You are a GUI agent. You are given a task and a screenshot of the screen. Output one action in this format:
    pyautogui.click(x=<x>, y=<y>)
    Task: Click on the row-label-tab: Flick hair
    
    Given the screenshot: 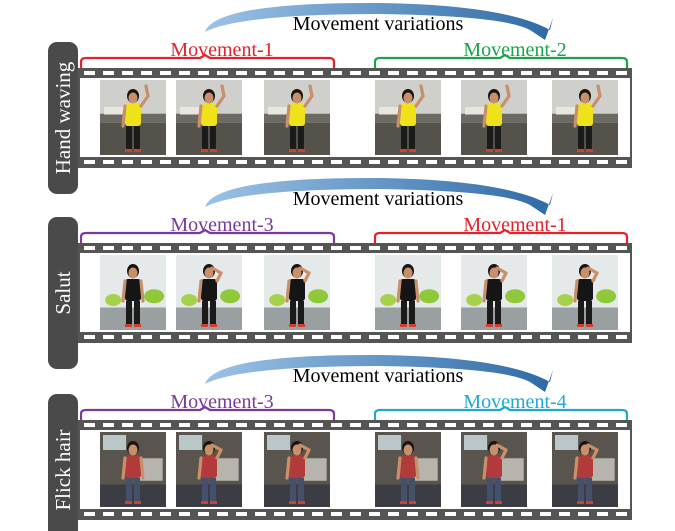 What is the action you would take?
    pyautogui.click(x=63, y=462)
    